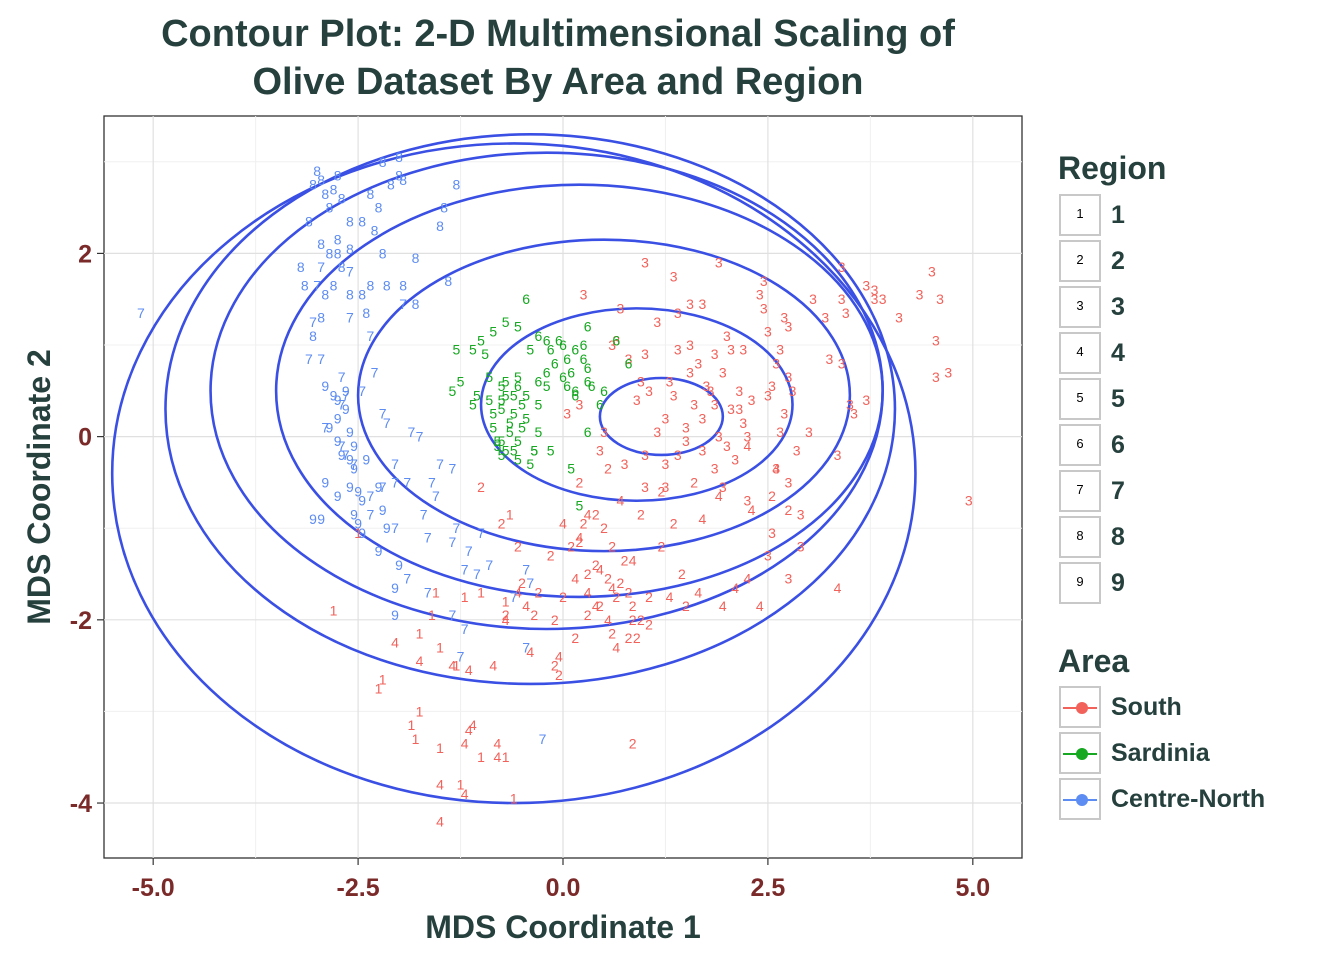  Describe the element at coordinates (1080, 707) in the screenshot. I see `area-key-swatch` at that location.